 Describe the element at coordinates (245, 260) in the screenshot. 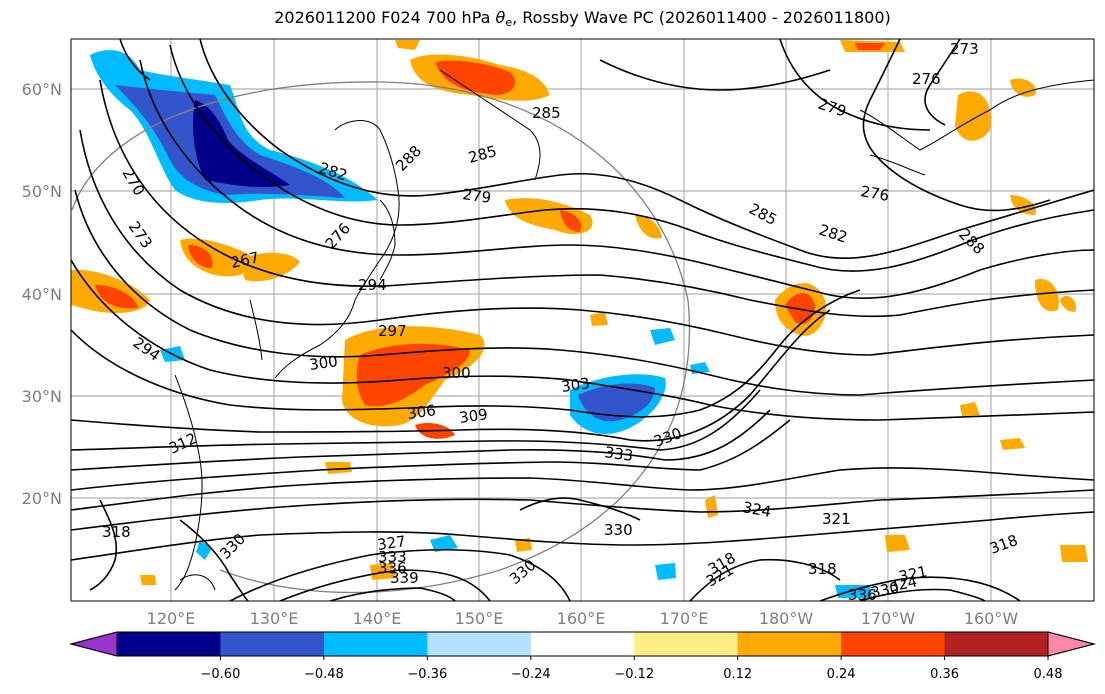

I see `contour-label: 267` at that location.